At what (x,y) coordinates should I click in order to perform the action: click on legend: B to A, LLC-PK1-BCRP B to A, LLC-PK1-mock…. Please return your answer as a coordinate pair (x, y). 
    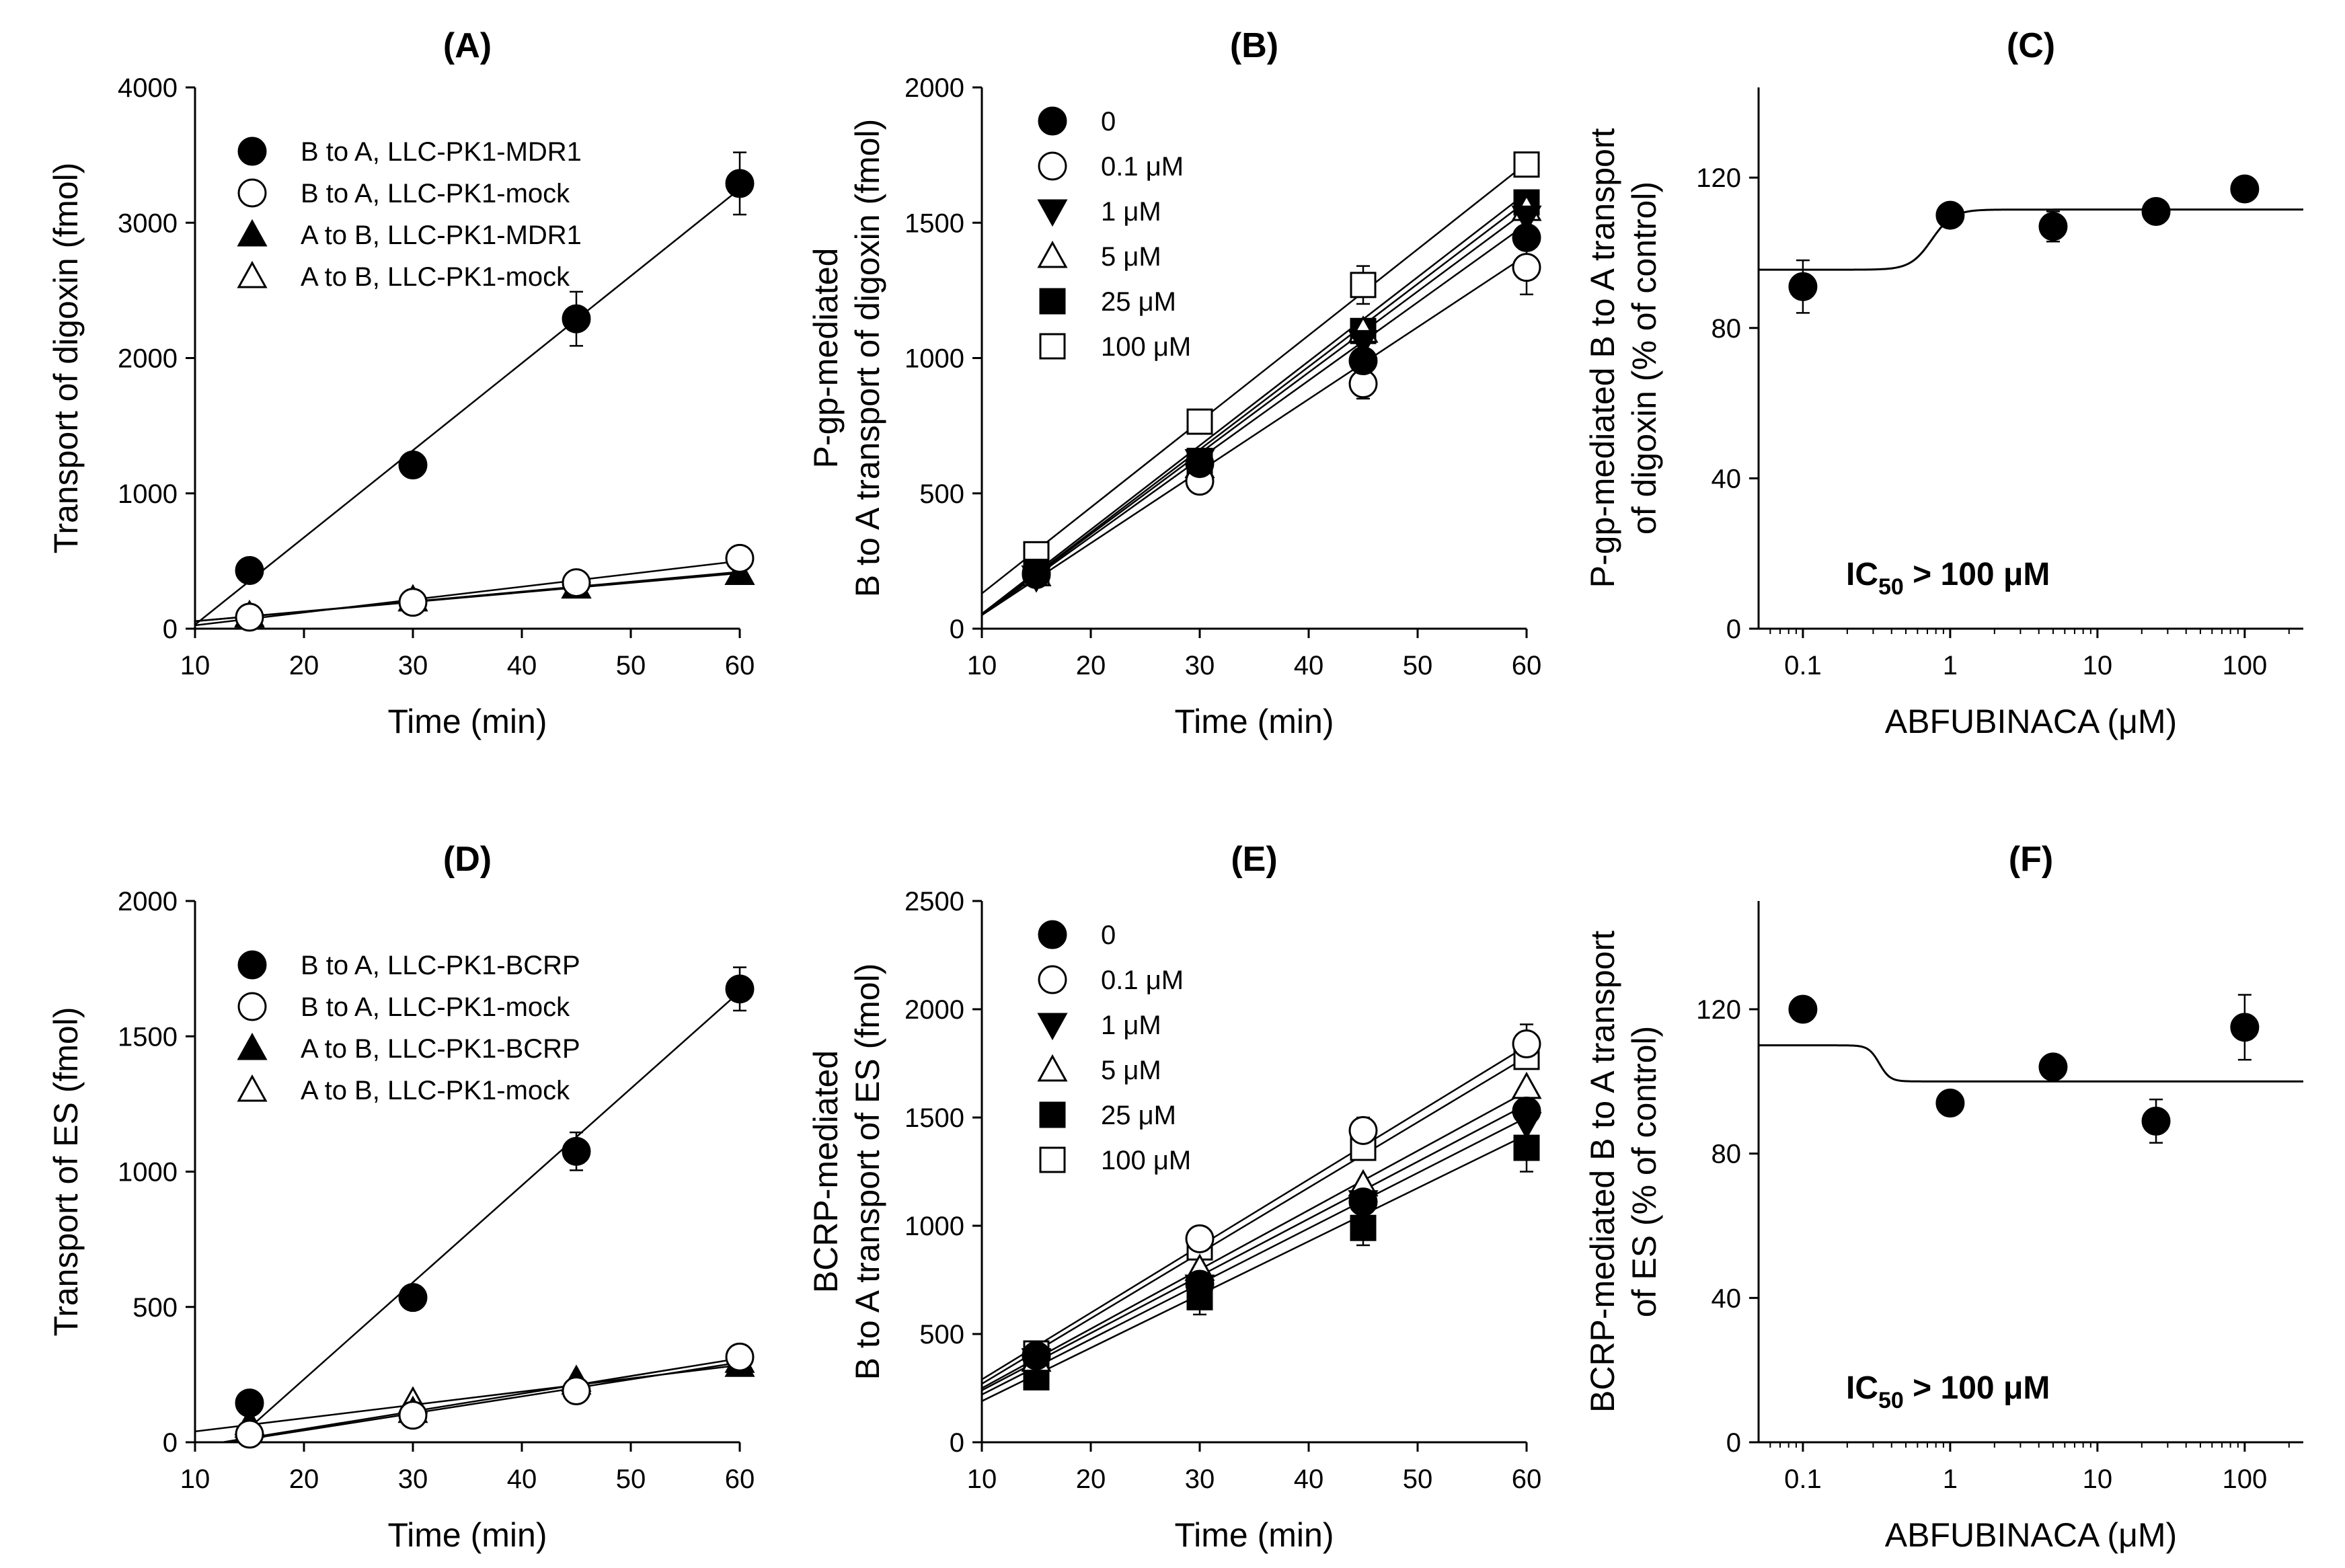
    Looking at the image, I should click on (408, 1027).